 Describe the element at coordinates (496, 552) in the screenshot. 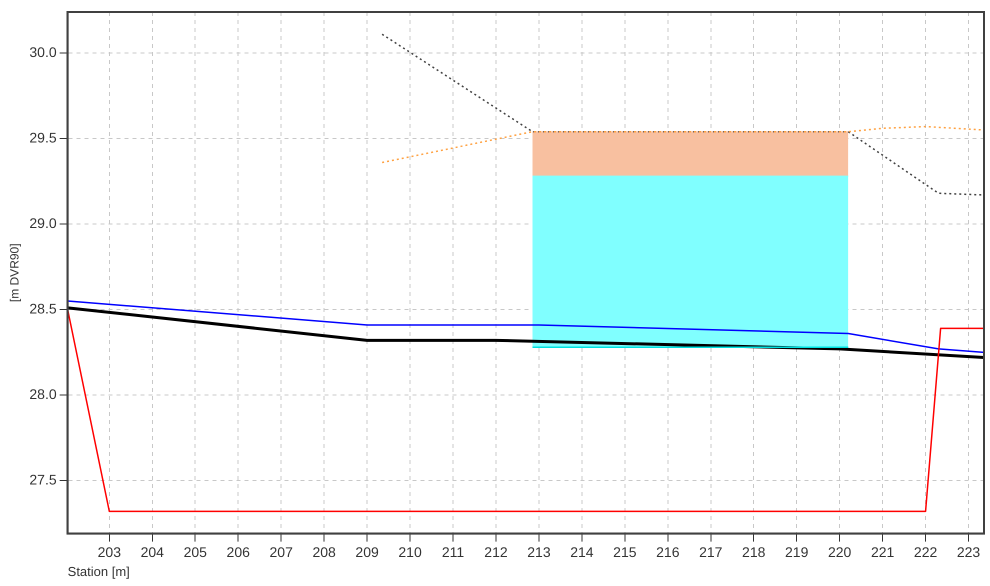

I see `x-tick-label: 212` at that location.